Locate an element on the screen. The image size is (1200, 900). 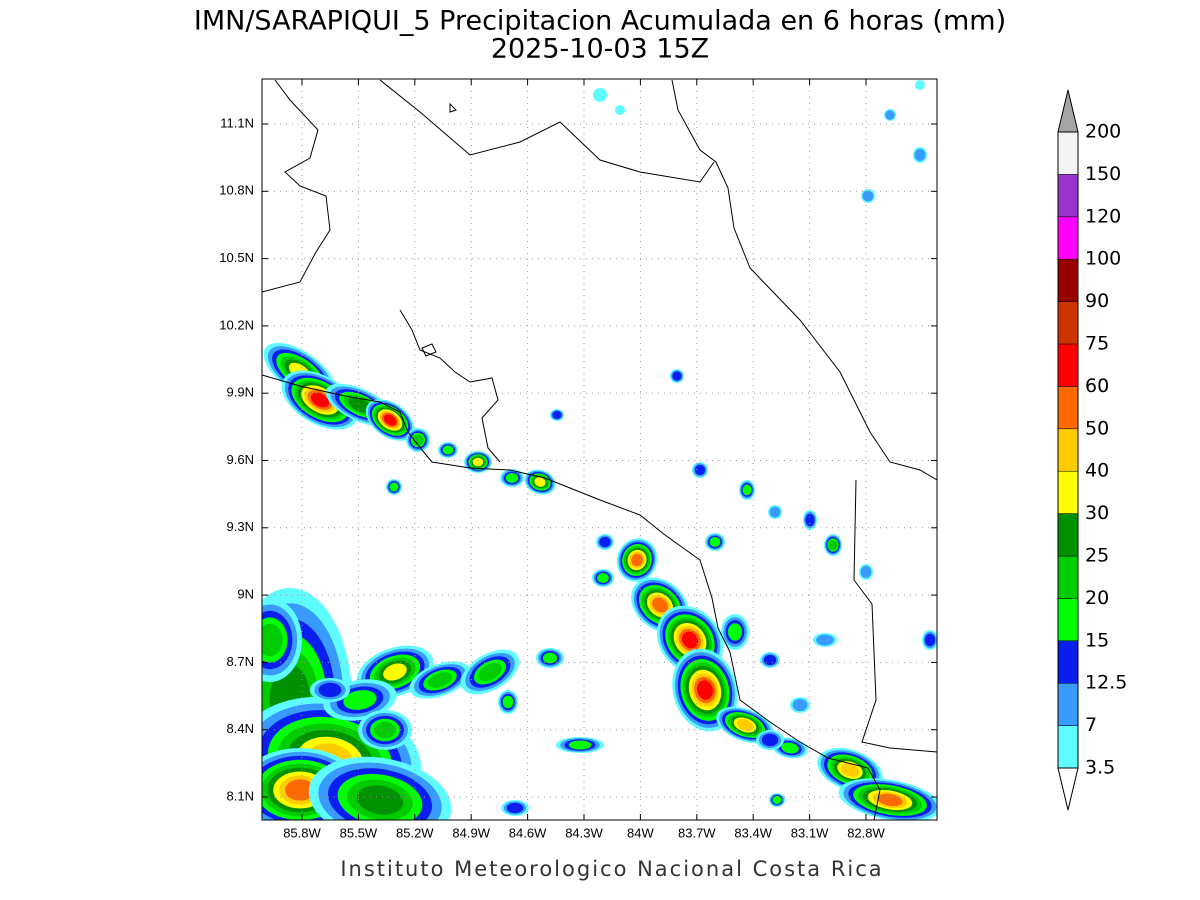
lat-tick-label: 8.4N is located at coordinates (240, 728).